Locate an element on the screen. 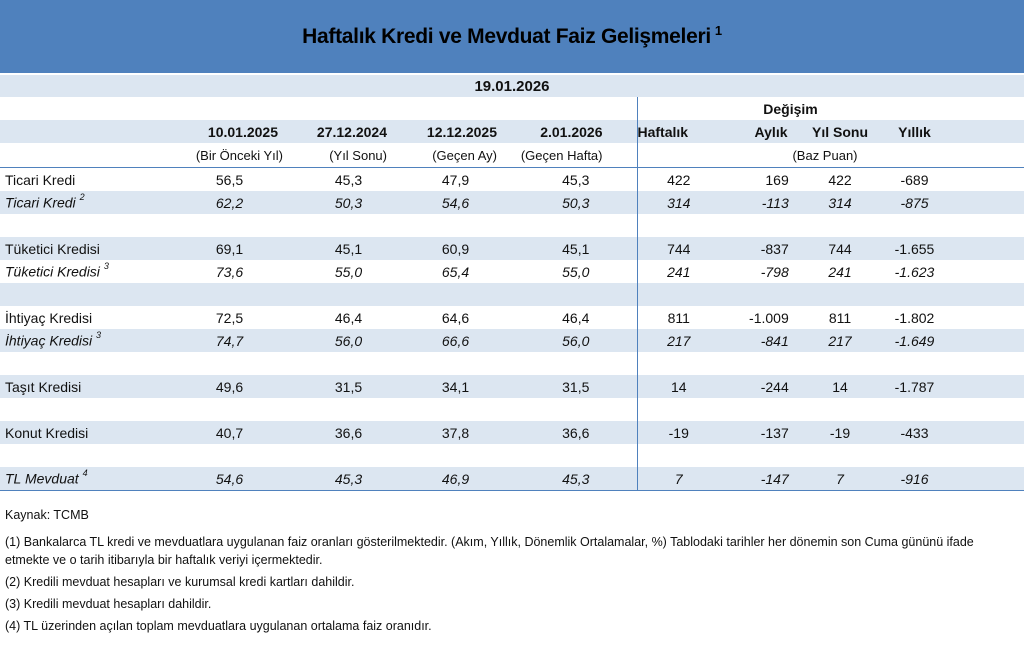 The height and width of the screenshot is (650, 1024). change-cell: 811 -1.009 is located at coordinates (718, 317).